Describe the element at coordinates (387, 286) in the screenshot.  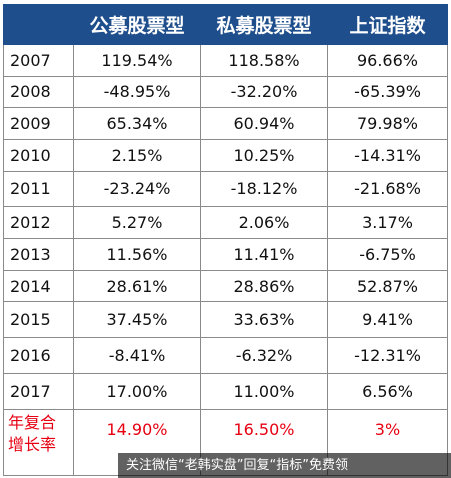
I see `shanghai-index-cell: 52.87%` at that location.